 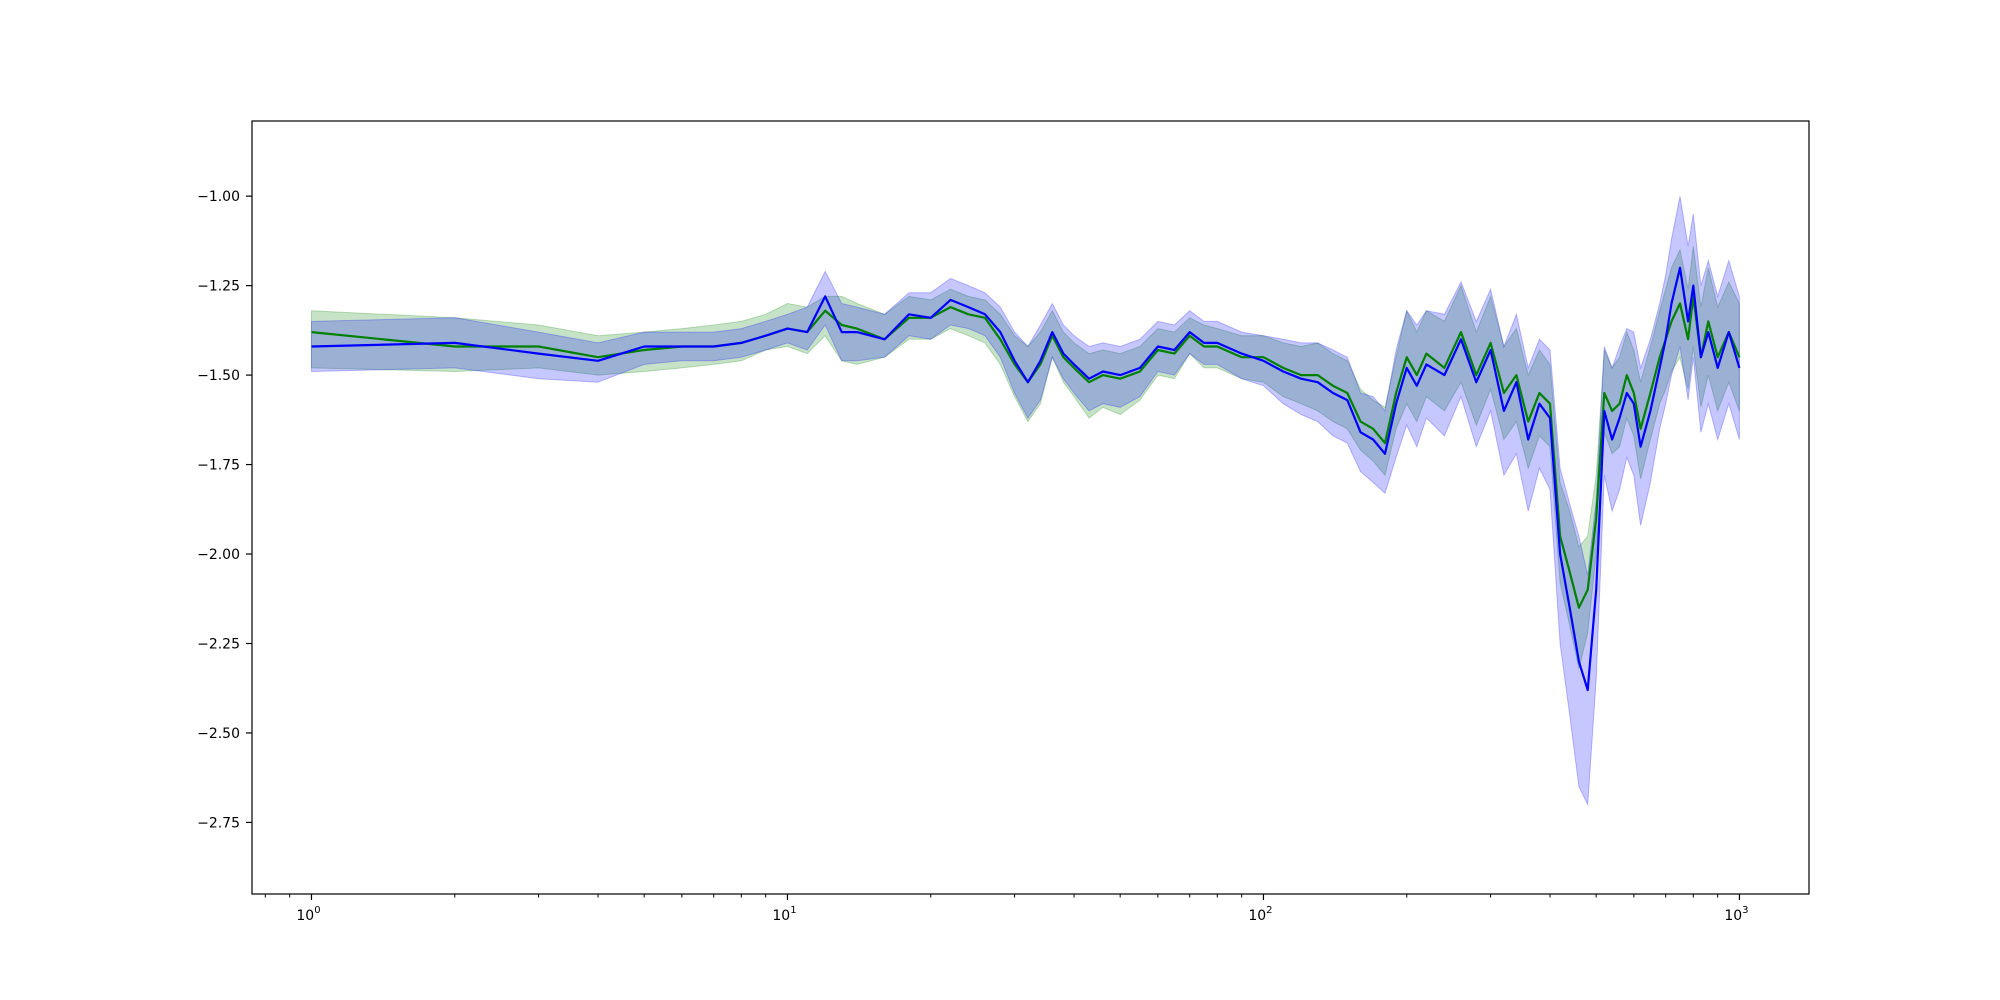 What do you see at coordinates (218, 644) in the screenshot?
I see `y-tick-label: −2.25` at bounding box center [218, 644].